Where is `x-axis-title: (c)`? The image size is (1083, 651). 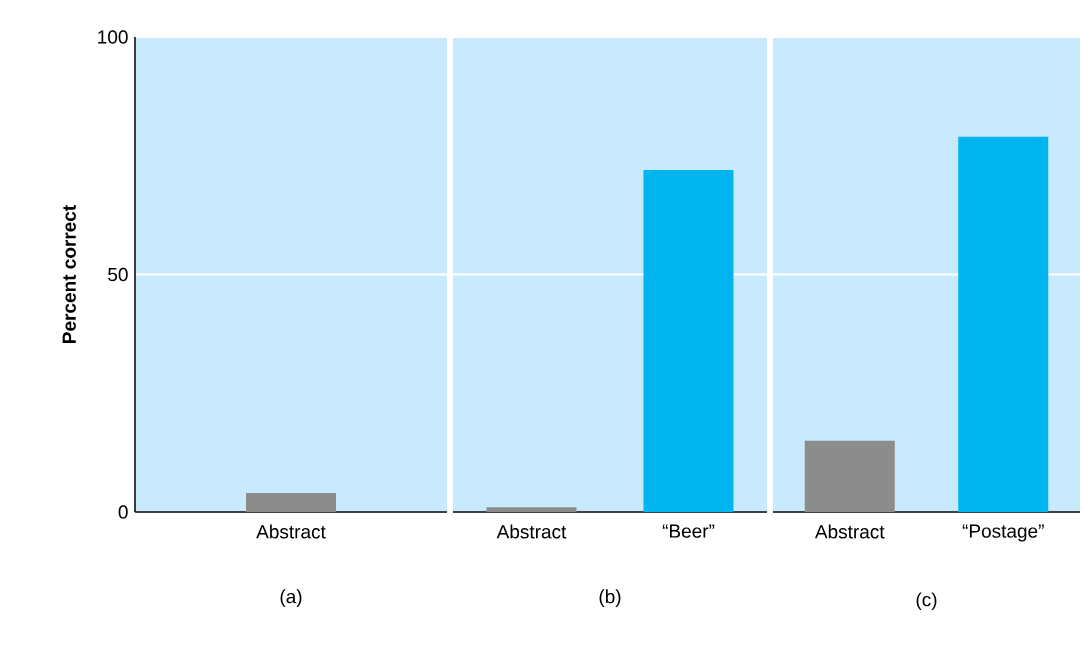
x-axis-title: (c) is located at coordinates (926, 601).